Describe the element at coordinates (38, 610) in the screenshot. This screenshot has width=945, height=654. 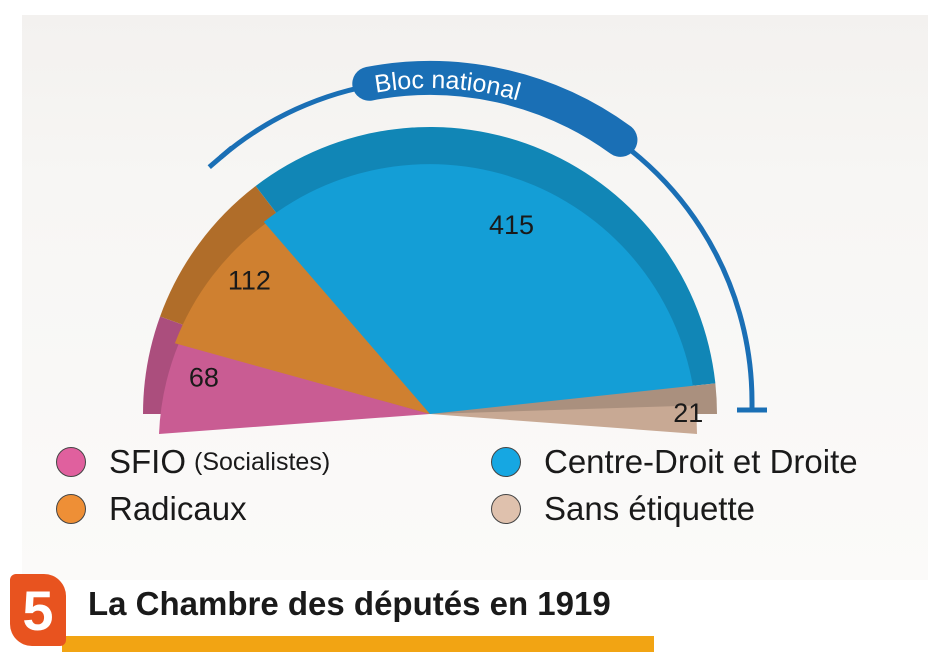
I see `figure-number-badge: 5` at that location.